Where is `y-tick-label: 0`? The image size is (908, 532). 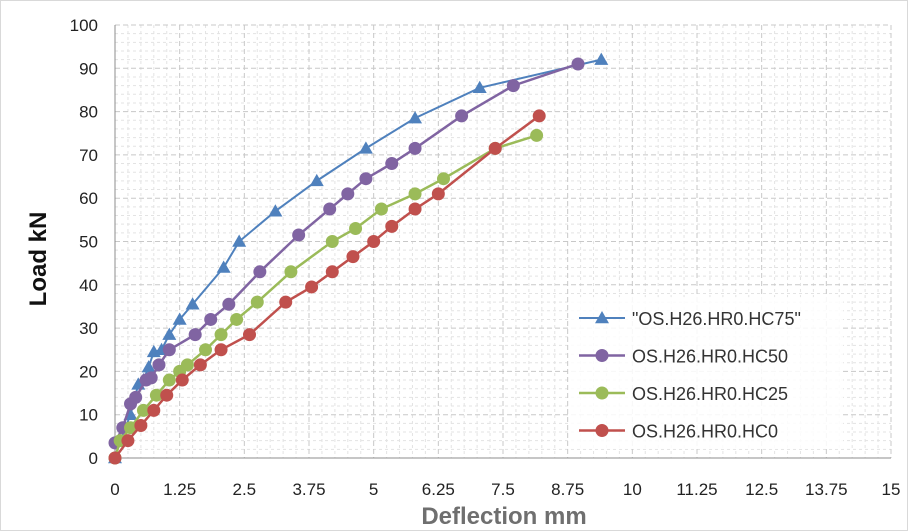
y-tick-label: 0 is located at coordinates (93, 458).